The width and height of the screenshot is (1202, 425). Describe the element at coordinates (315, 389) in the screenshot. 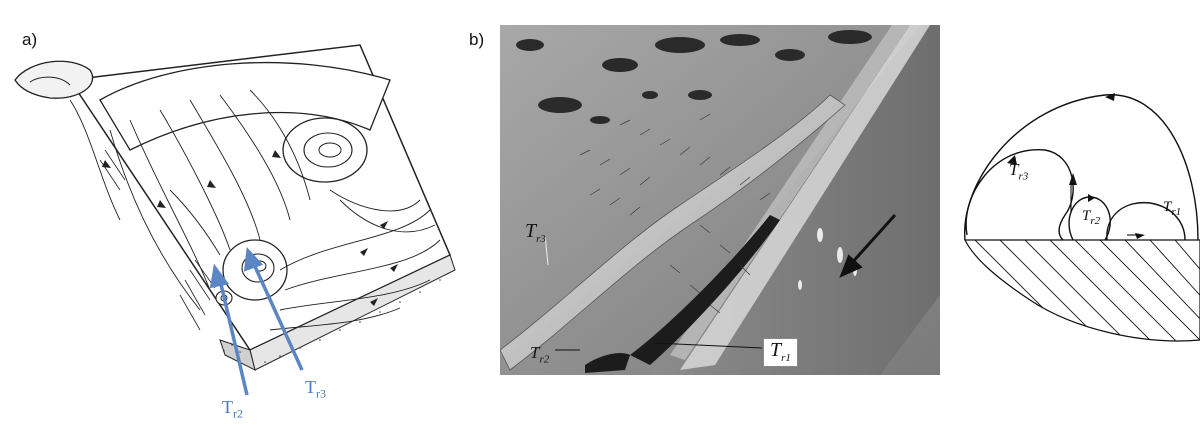

I see `tr3-annotation-blue: Tr3` at that location.